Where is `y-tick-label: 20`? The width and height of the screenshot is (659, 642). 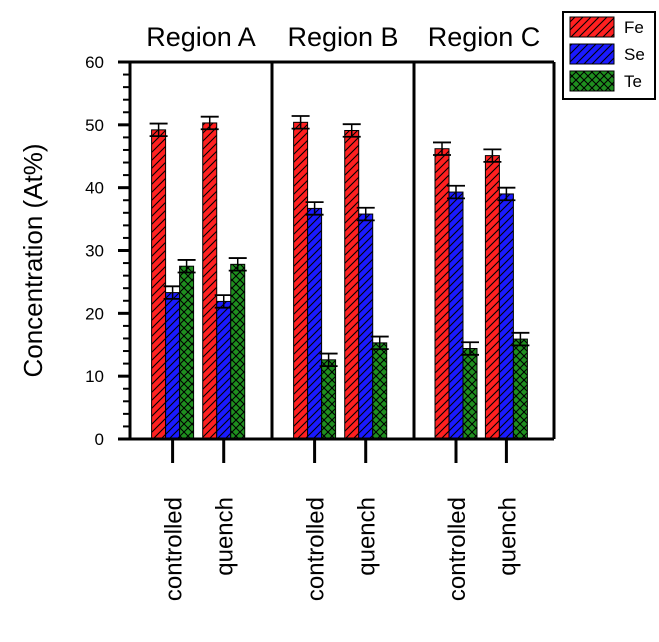 y-tick-label: 20 is located at coordinates (94, 313).